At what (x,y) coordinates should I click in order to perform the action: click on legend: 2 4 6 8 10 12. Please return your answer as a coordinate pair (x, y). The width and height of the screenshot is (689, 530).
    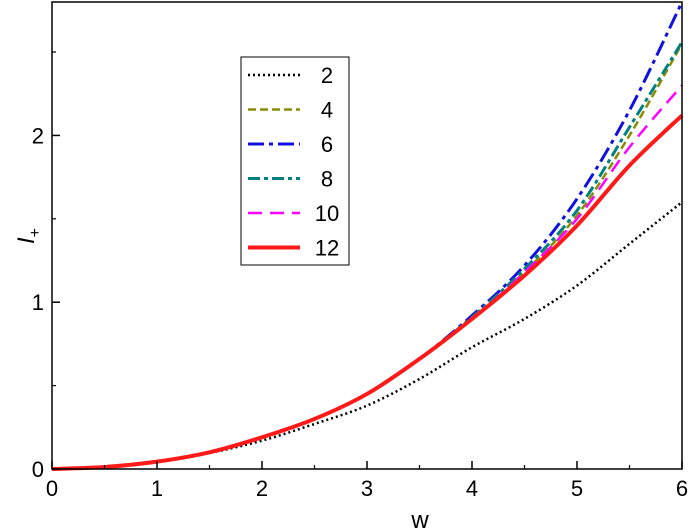
    Looking at the image, I should click on (295, 161).